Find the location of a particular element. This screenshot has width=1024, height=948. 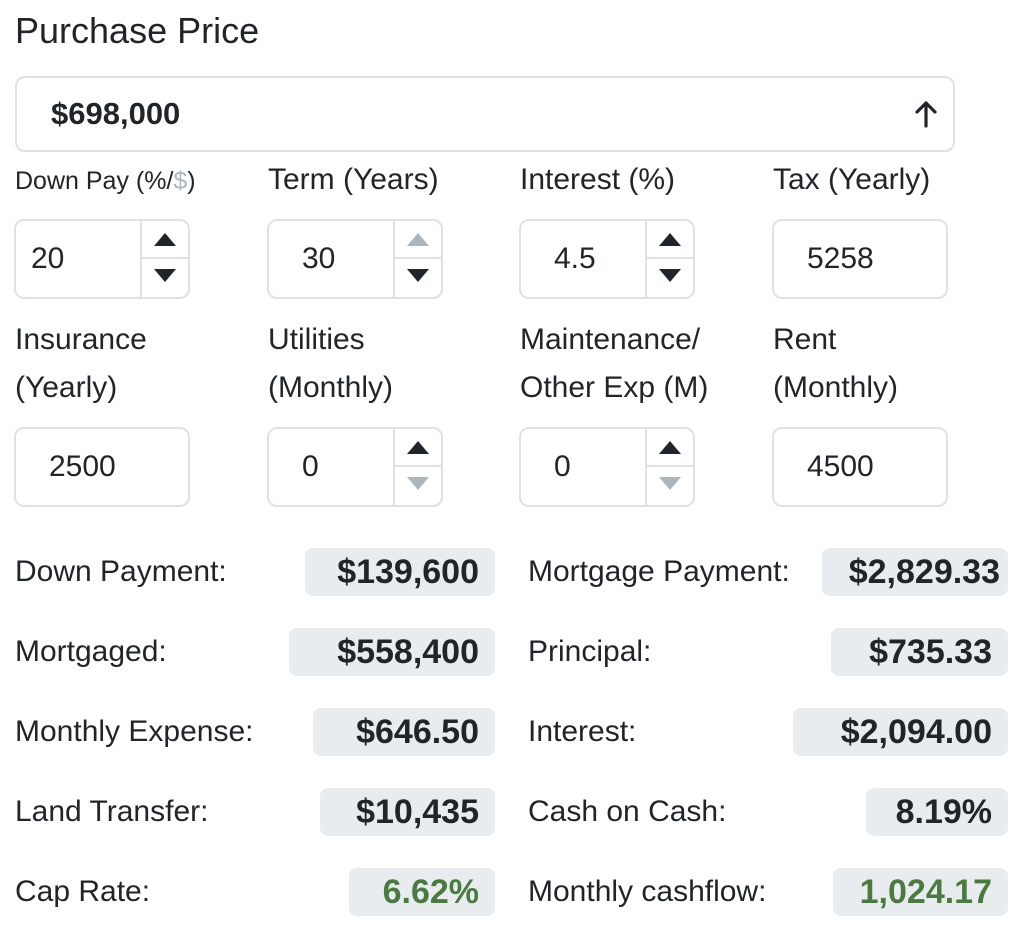

insurance-value: 2500 is located at coordinates (82, 466).